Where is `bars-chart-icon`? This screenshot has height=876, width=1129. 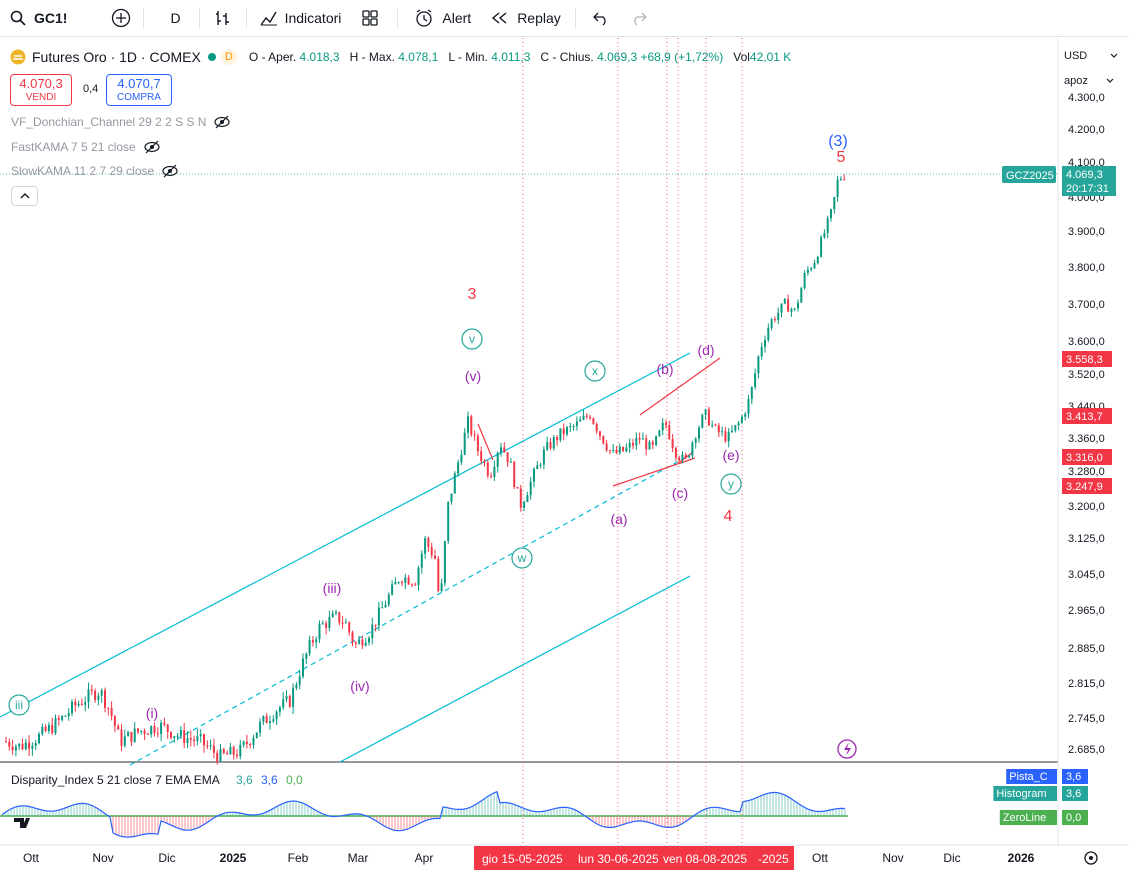
bars-chart-icon is located at coordinates (222, 18).